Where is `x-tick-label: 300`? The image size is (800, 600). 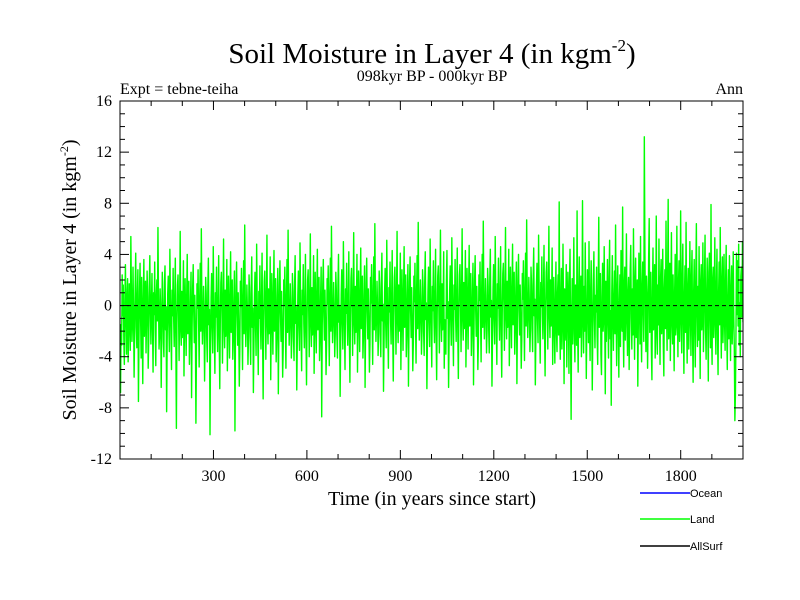
x-tick-label: 300 is located at coordinates (213, 476).